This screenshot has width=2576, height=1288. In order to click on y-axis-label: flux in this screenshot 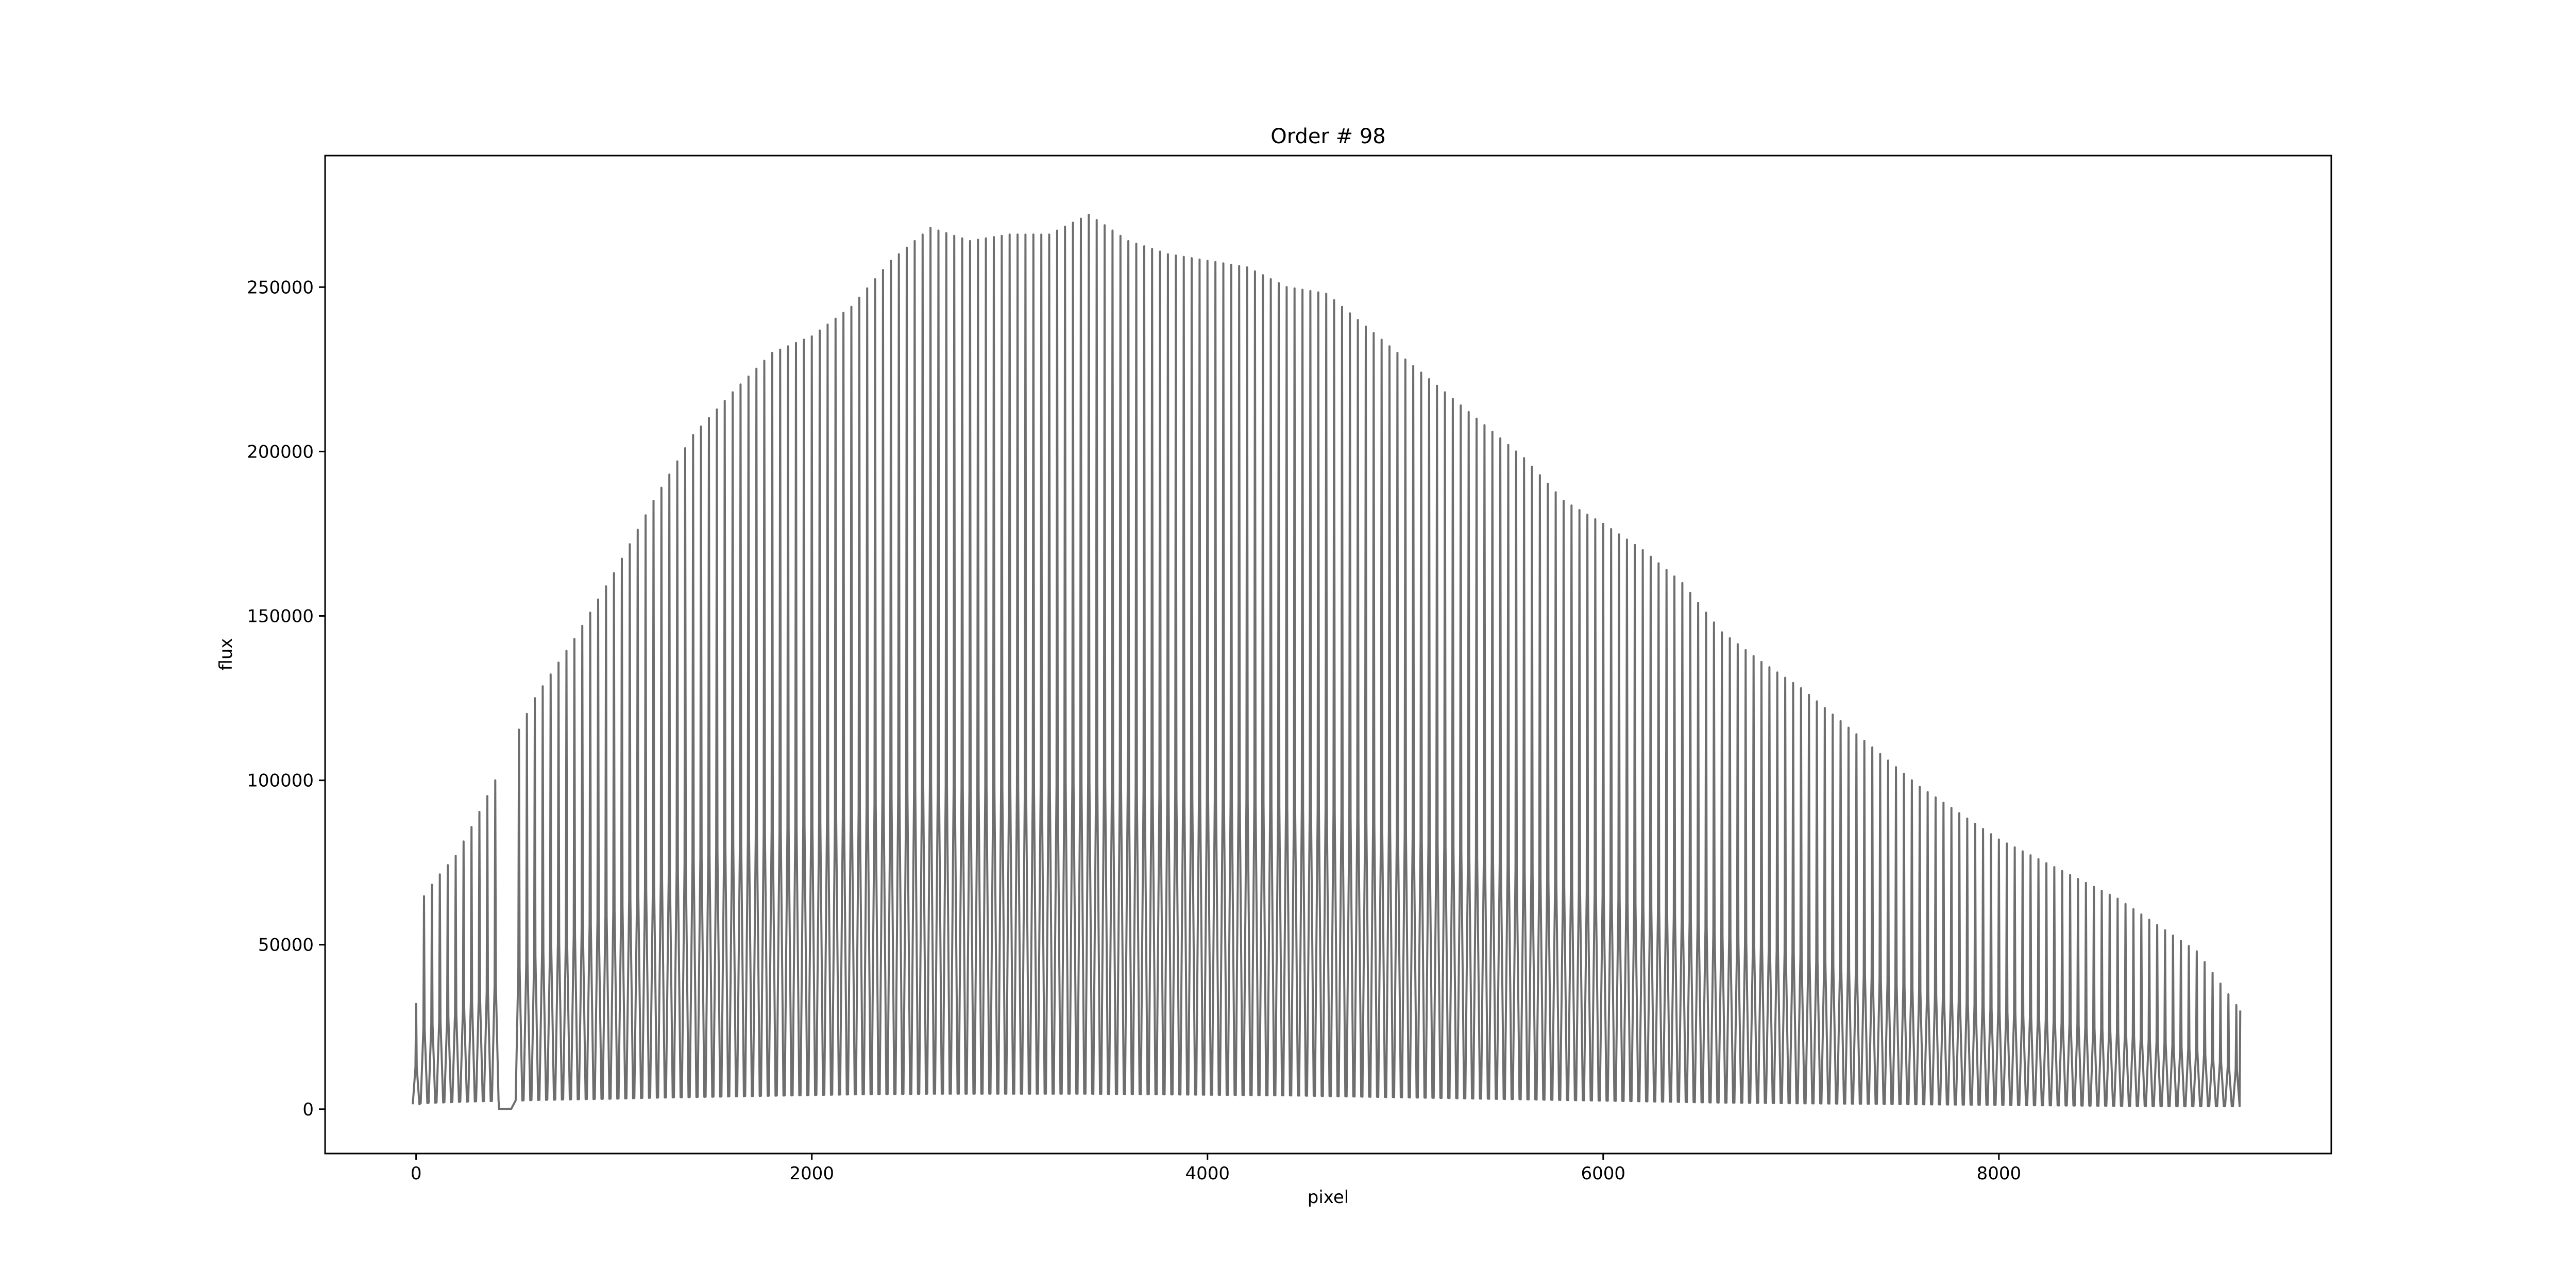, I will do `click(226, 654)`.